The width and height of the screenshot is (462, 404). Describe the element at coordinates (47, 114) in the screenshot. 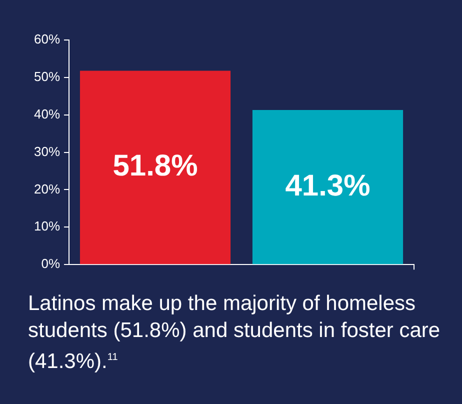

I see `y-tick-label: 40%` at that location.